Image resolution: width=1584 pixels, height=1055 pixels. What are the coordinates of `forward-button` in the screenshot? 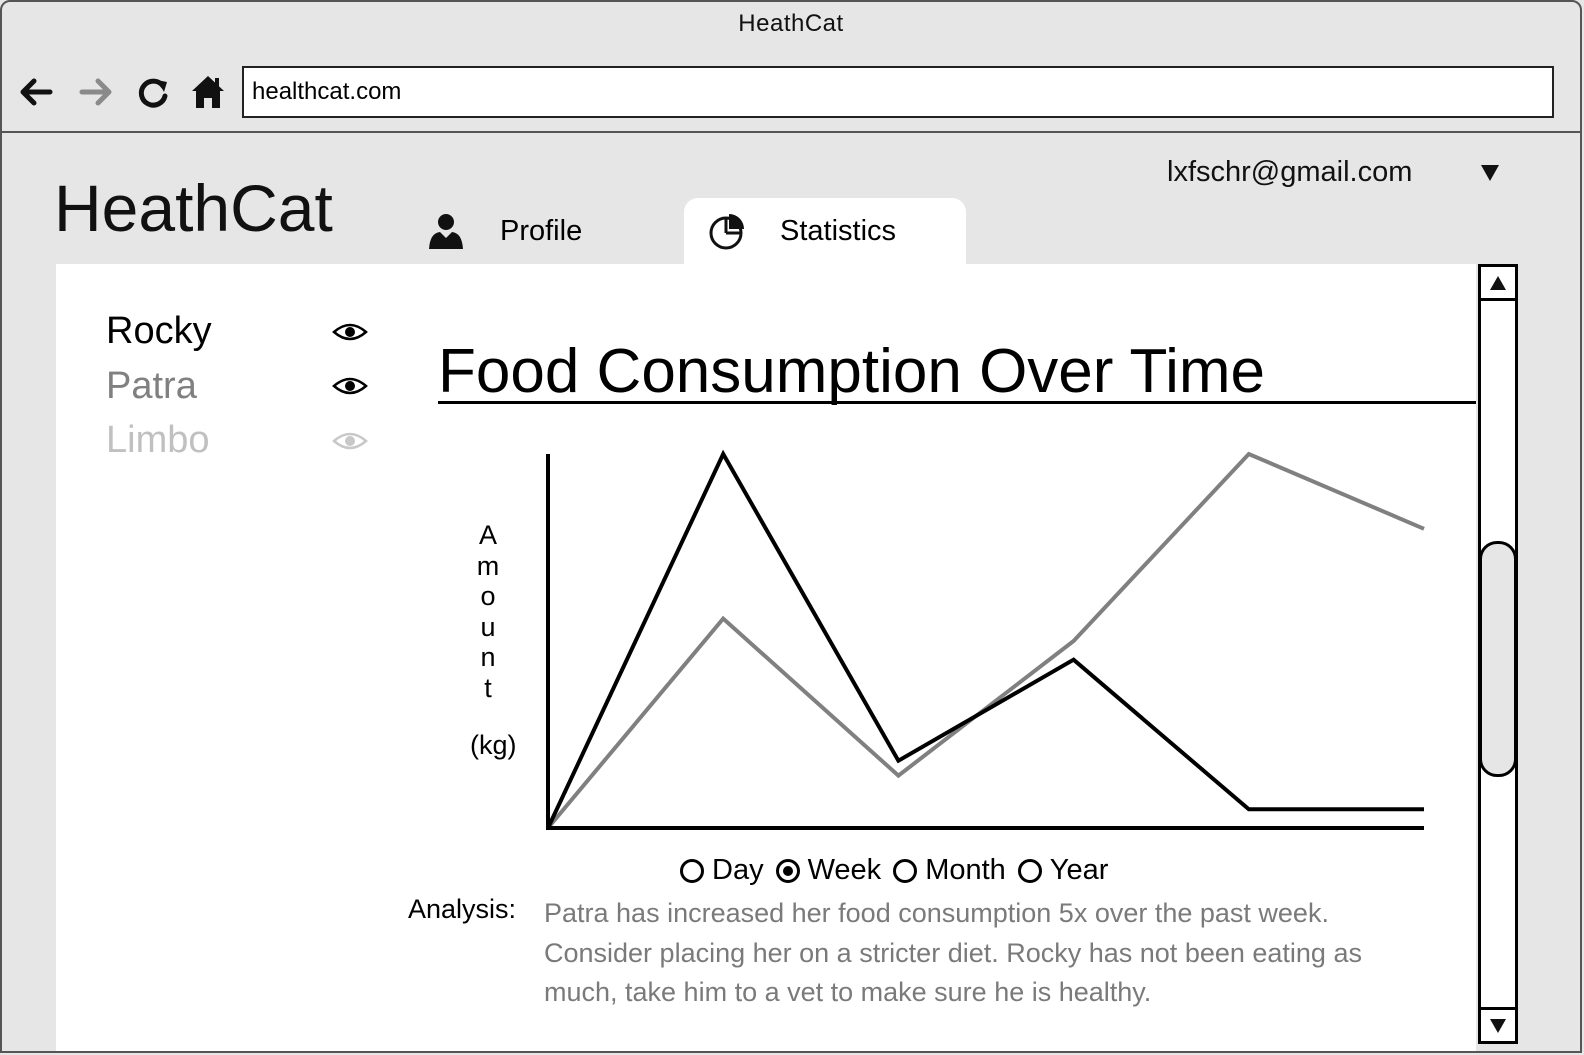 It's located at (96, 92).